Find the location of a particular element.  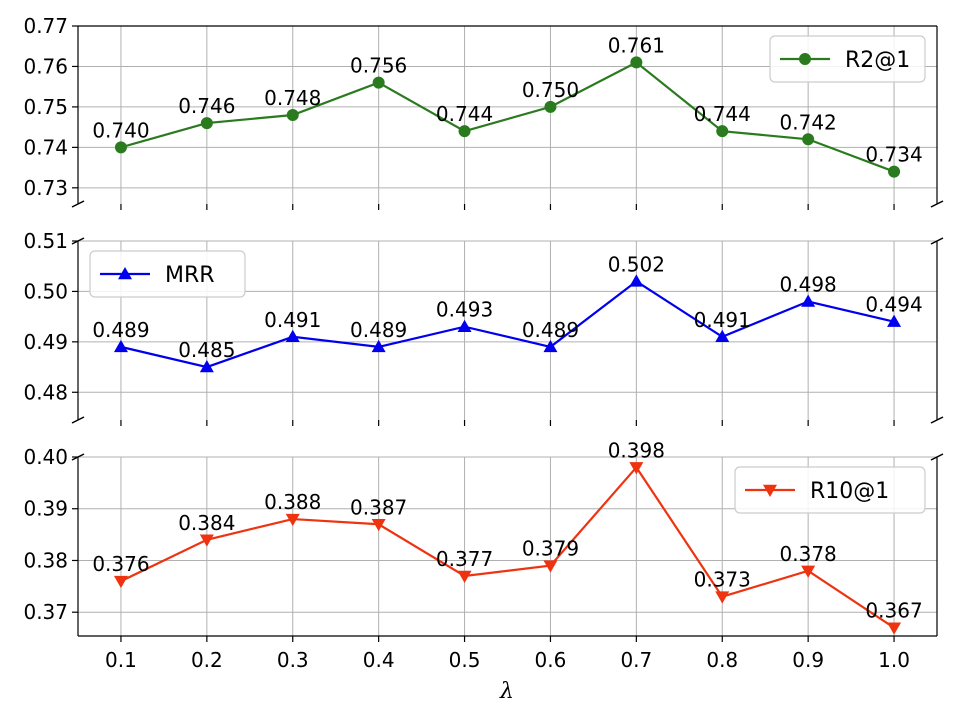

data-label: 0.502 is located at coordinates (636, 264).